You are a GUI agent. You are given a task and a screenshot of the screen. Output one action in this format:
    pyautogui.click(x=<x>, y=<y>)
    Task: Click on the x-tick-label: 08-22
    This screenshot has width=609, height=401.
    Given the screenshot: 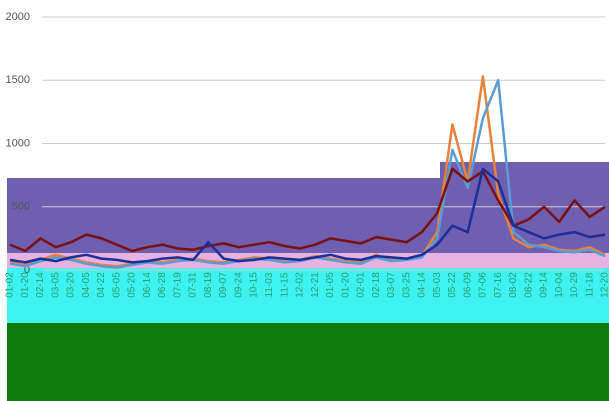 What is the action you would take?
    pyautogui.click(x=528, y=285)
    